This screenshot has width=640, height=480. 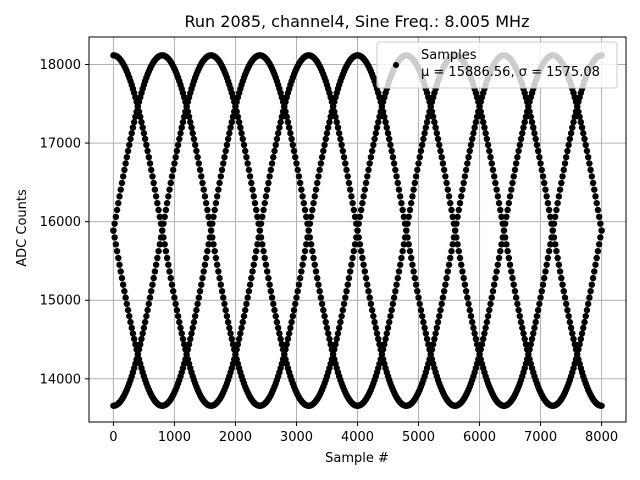 I want to click on x-tick-label: 0, so click(x=113, y=437).